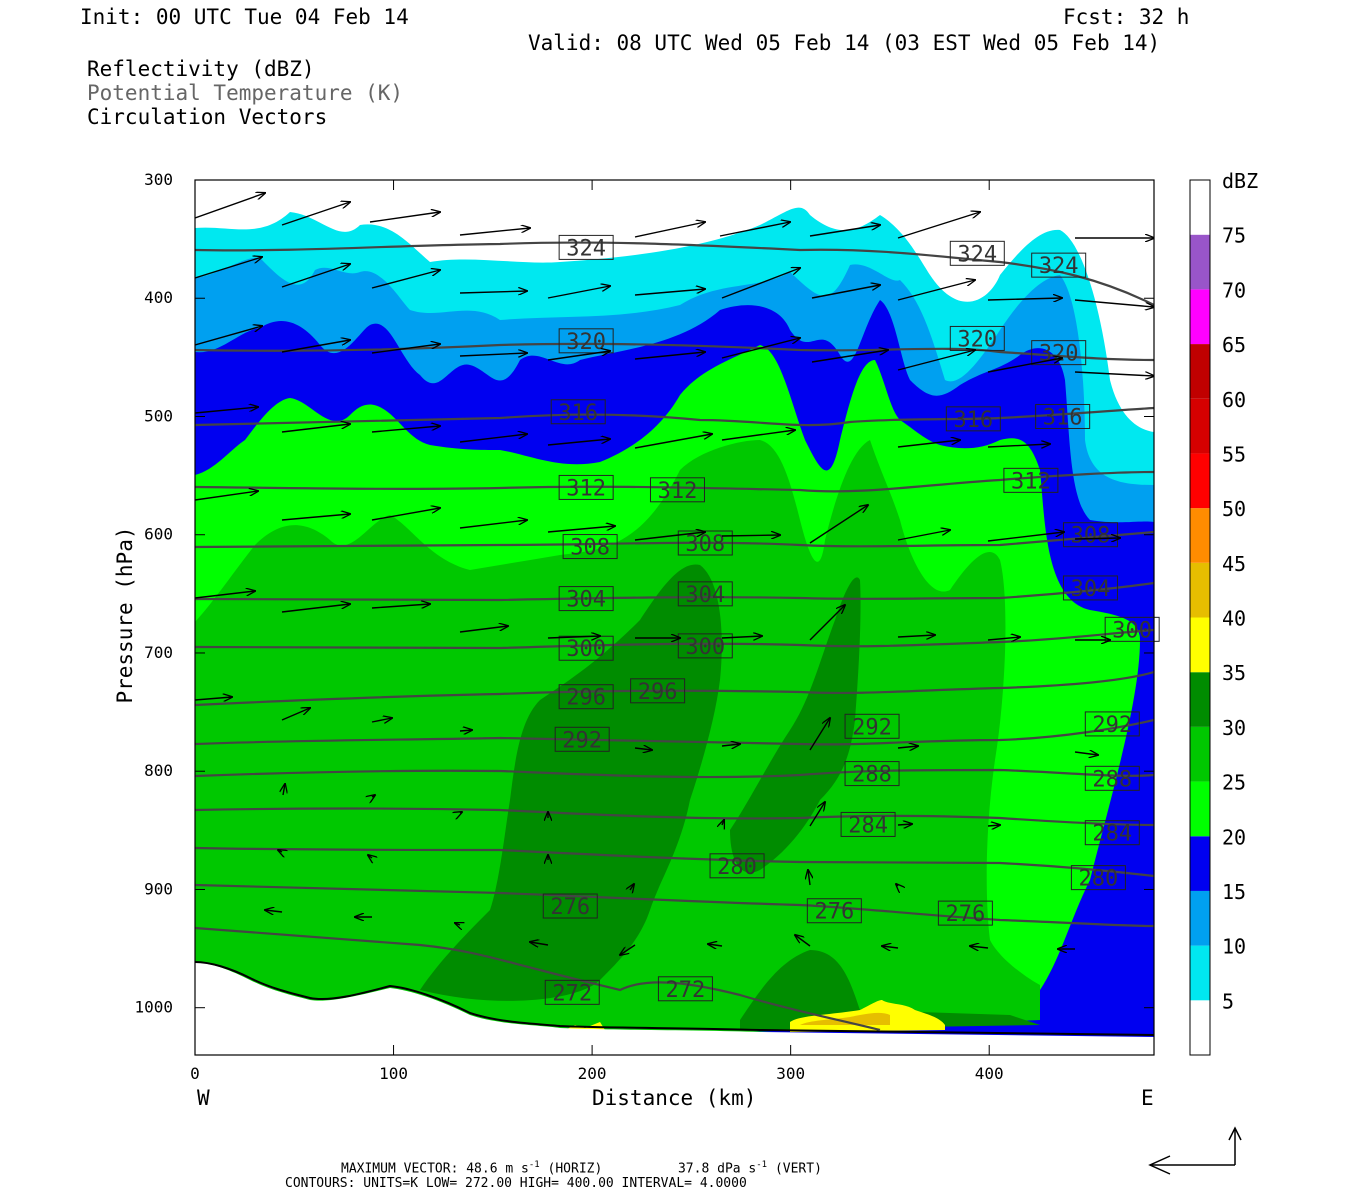  I want to click on y-axis-title: Pressure (hPa), so click(125, 615).